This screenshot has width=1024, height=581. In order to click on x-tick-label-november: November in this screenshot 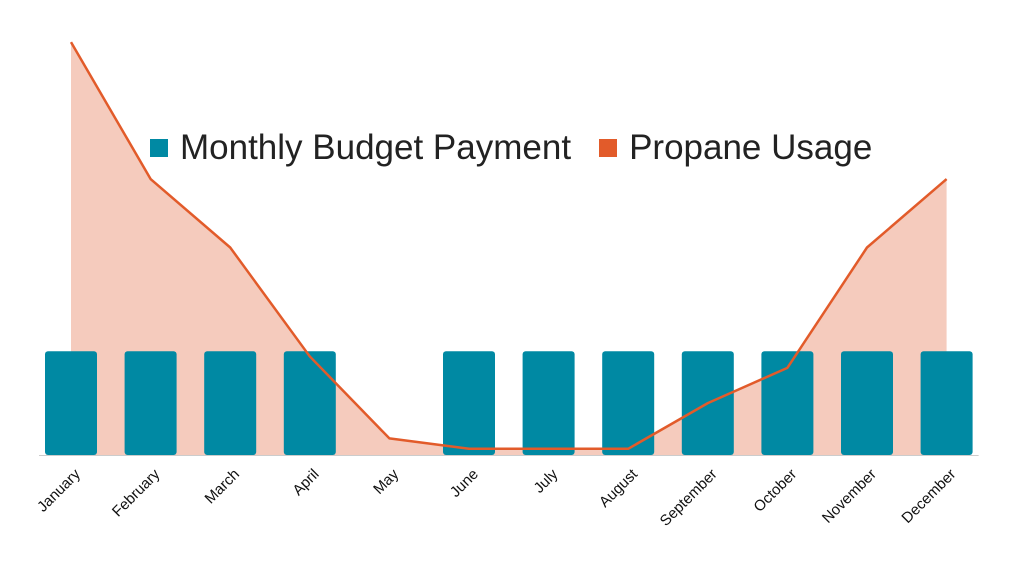, I will do `click(849, 496)`.